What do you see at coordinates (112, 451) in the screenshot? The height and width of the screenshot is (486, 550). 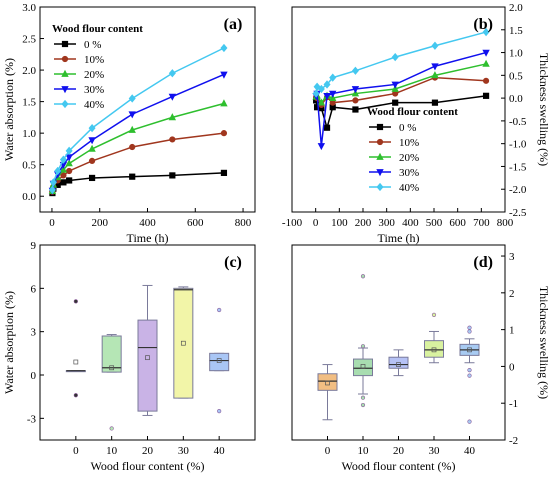 I see `x-tick-label: 10` at bounding box center [112, 451].